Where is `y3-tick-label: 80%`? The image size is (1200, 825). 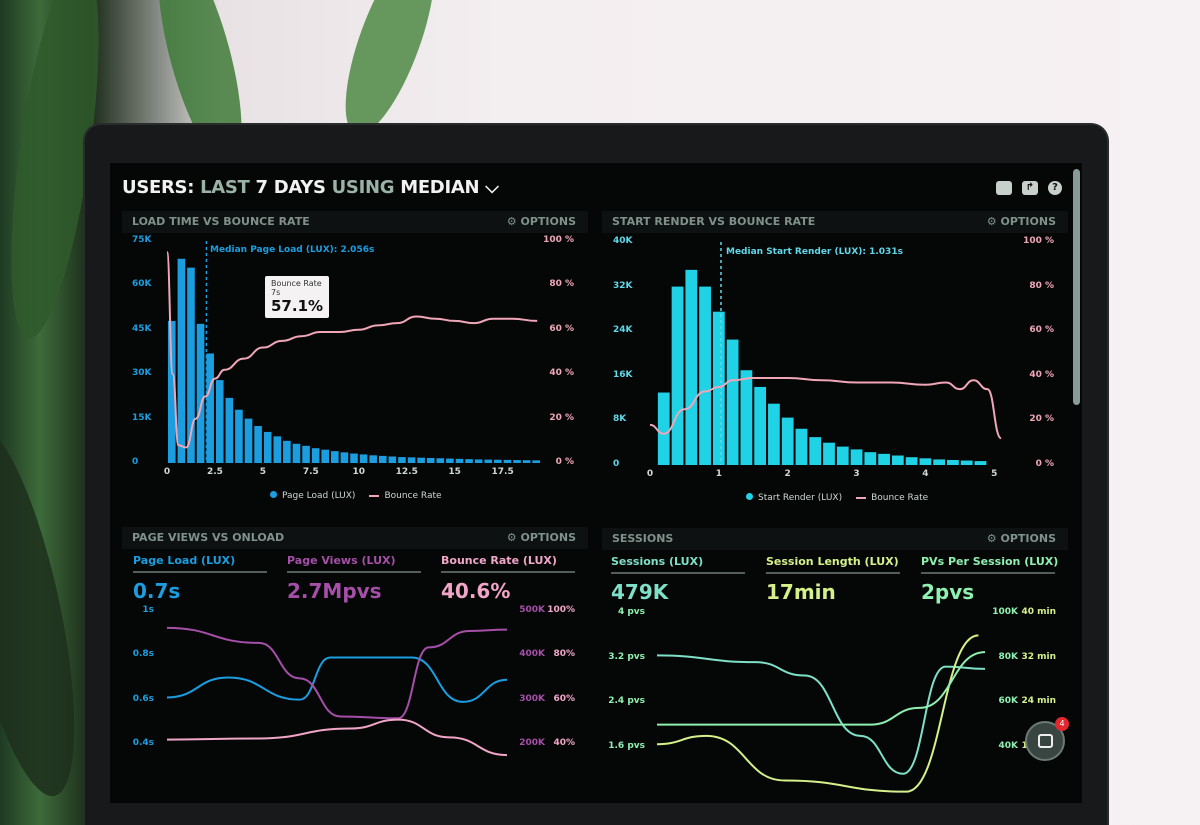 y3-tick-label: 80% is located at coordinates (564, 654).